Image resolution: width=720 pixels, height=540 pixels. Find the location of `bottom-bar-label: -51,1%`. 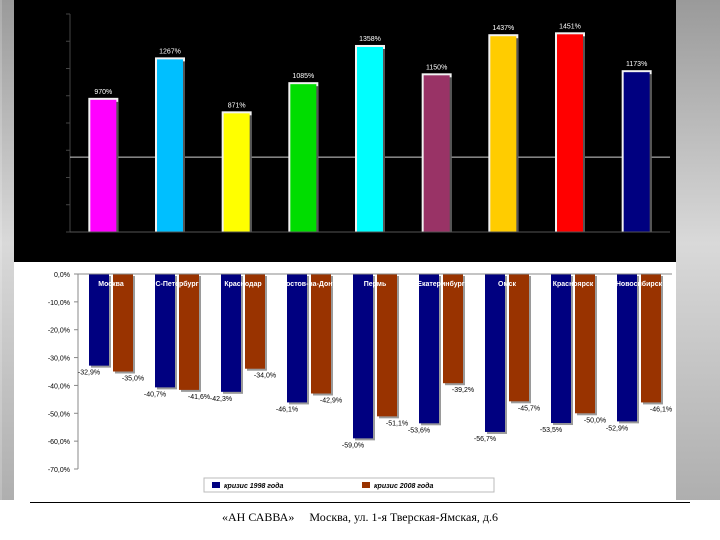

bottom-bar-label: -51,1% is located at coordinates (397, 423).